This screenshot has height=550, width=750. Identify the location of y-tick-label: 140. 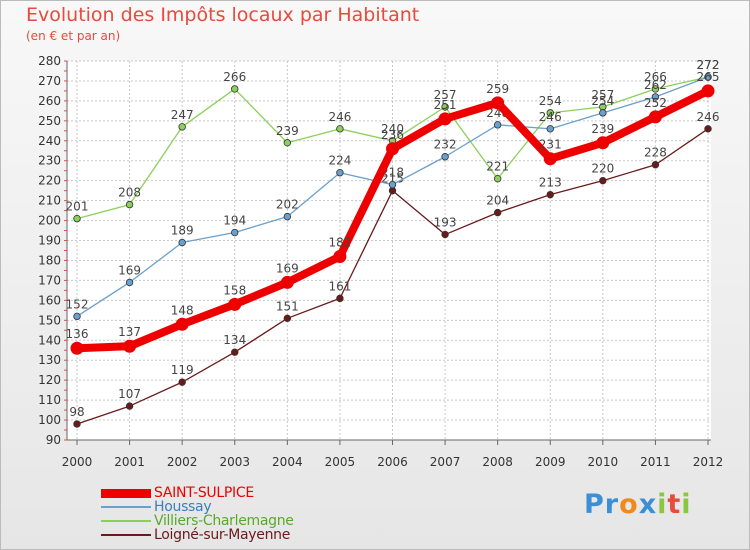
(49, 340).